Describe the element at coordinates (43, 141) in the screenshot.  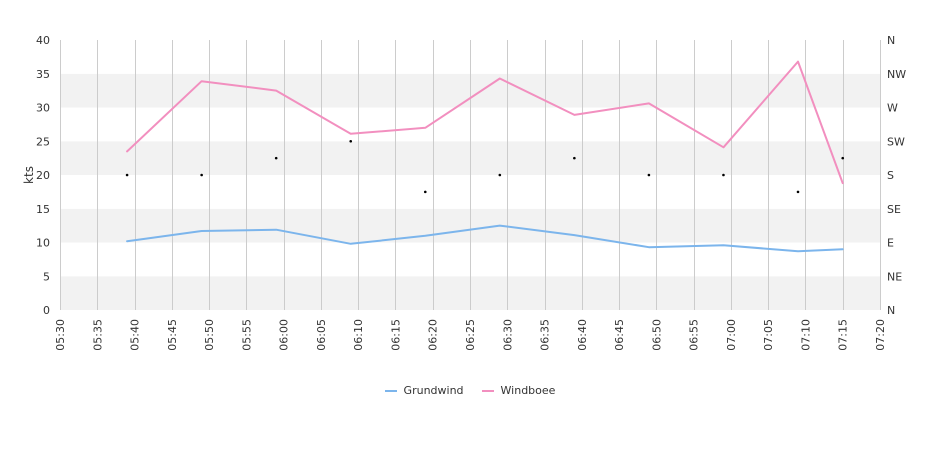
I see `y-tick-label: 25` at that location.